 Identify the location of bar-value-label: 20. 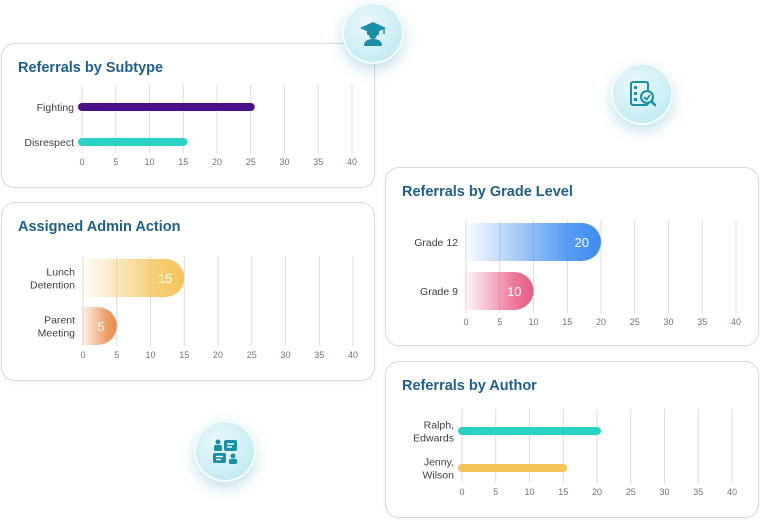
(582, 242).